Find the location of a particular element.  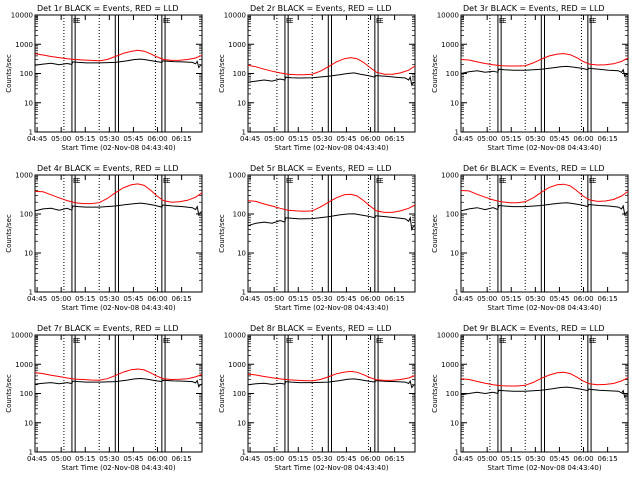

panel-title: Det 5r BLACK = Events, RED = LLD is located at coordinates (321, 168).